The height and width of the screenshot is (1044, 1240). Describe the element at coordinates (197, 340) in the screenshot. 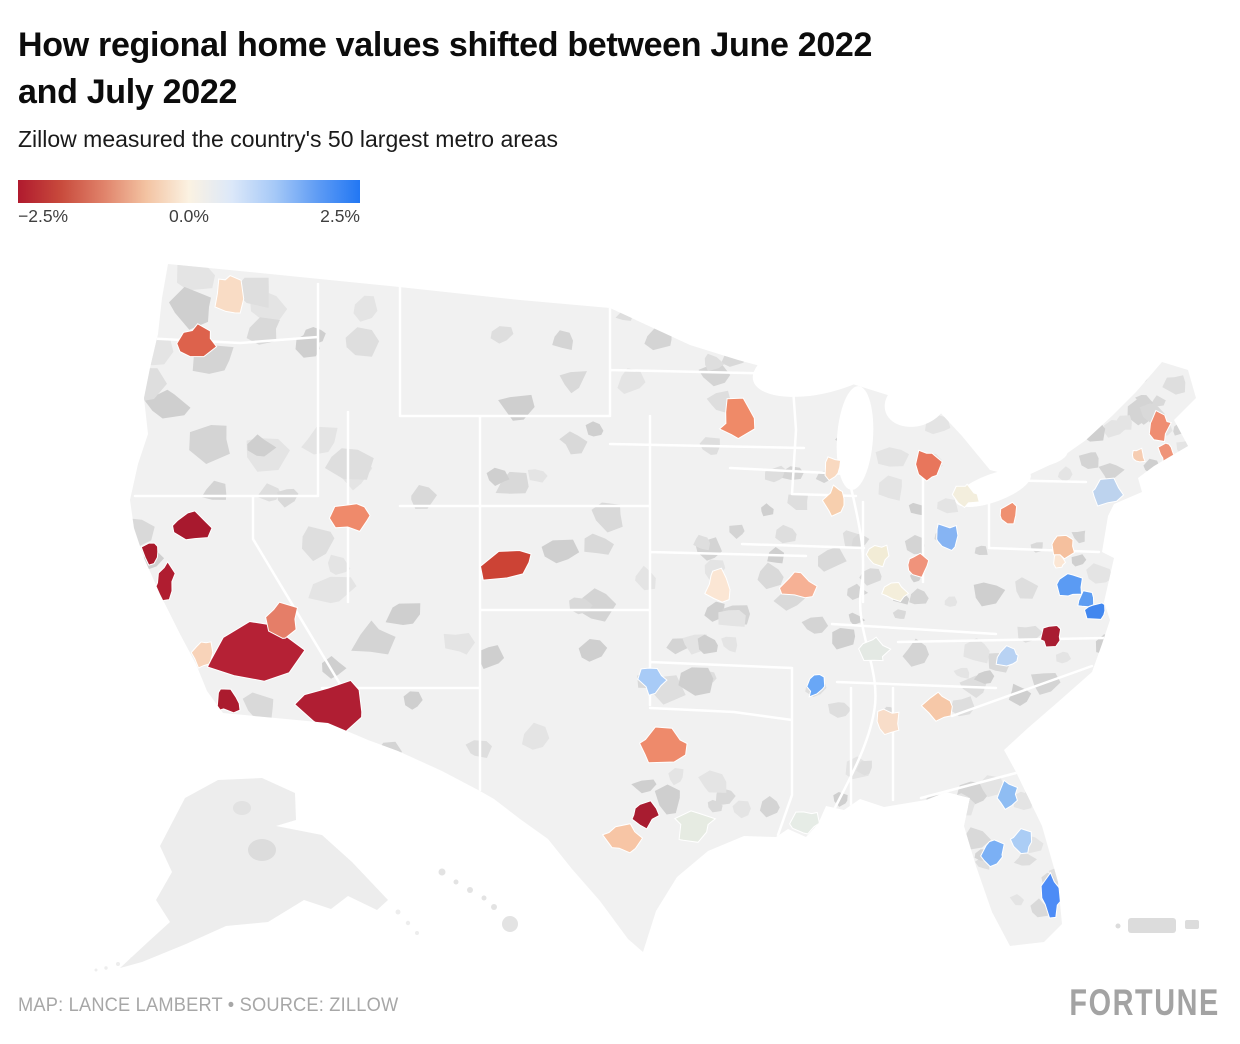

I see `metro-portland` at that location.